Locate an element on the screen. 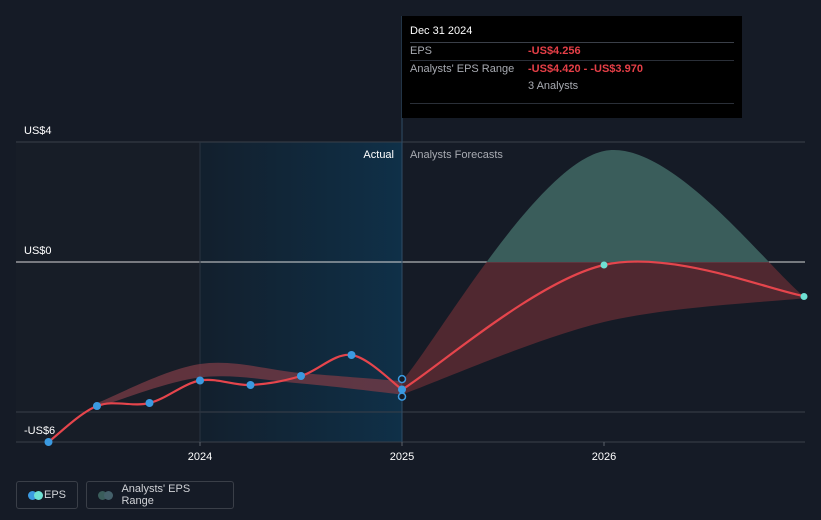 The height and width of the screenshot is (520, 821). tooltip-eps-row: EPS -US$4.256 is located at coordinates (572, 51).